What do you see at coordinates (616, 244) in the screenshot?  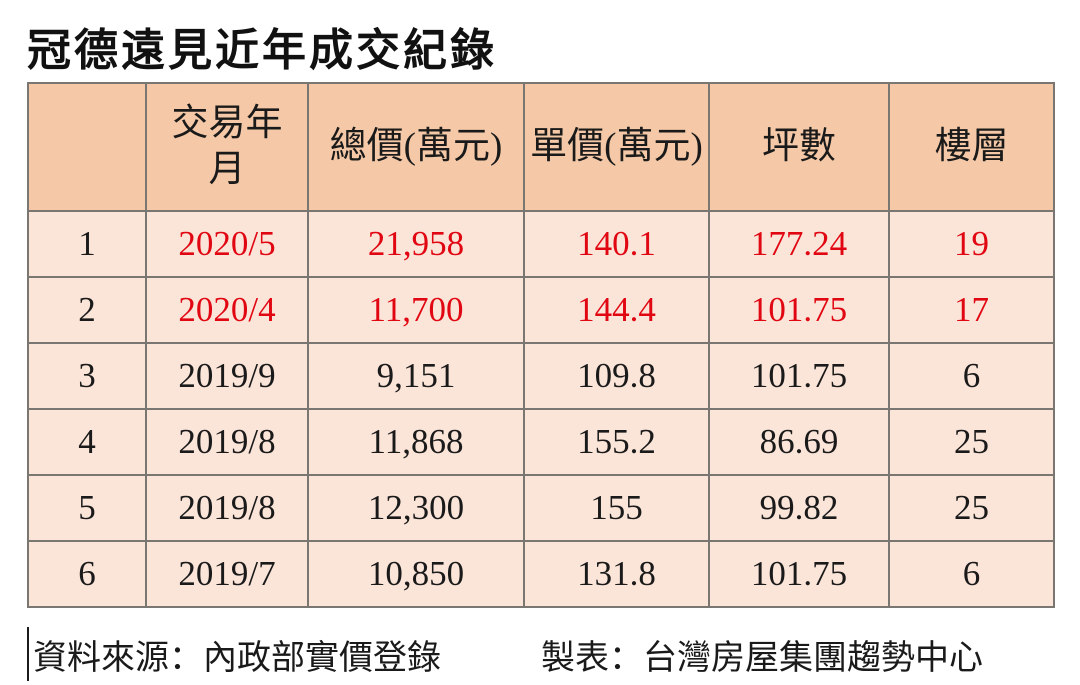 I see `cell-unit-price: 140.1` at bounding box center [616, 244].